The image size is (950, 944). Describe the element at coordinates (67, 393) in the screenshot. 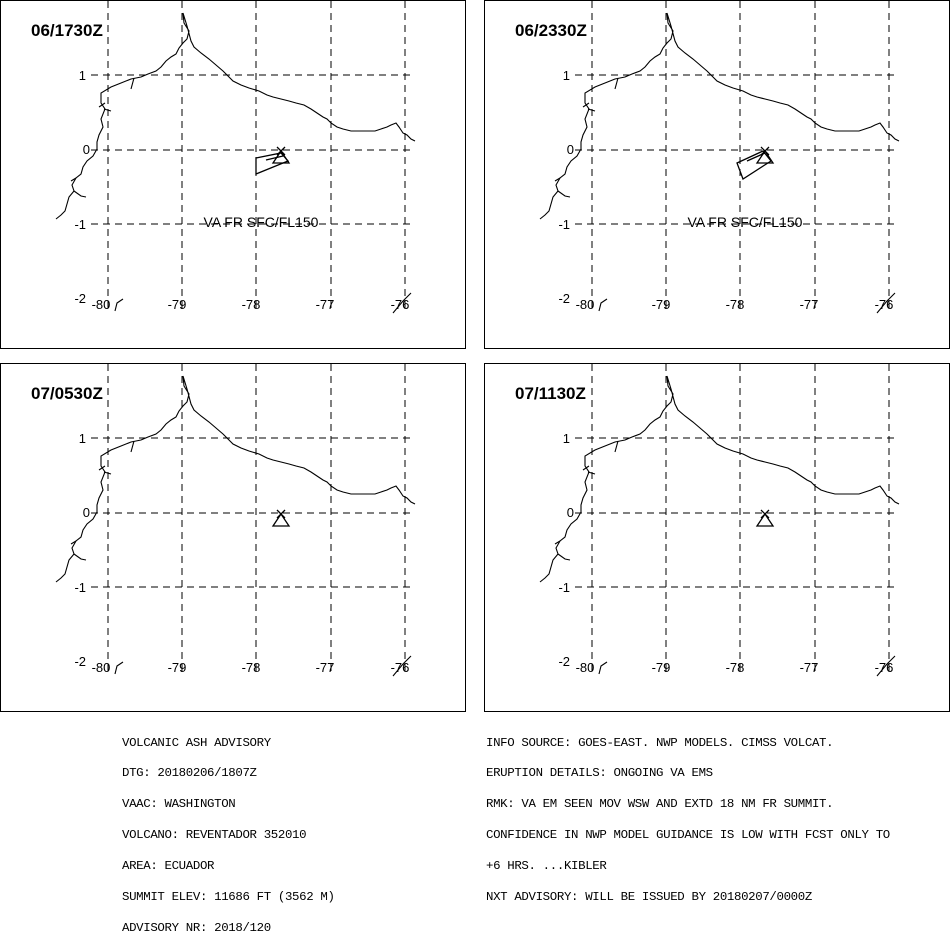

I see `valid-time-title: 07/0530Z` at that location.